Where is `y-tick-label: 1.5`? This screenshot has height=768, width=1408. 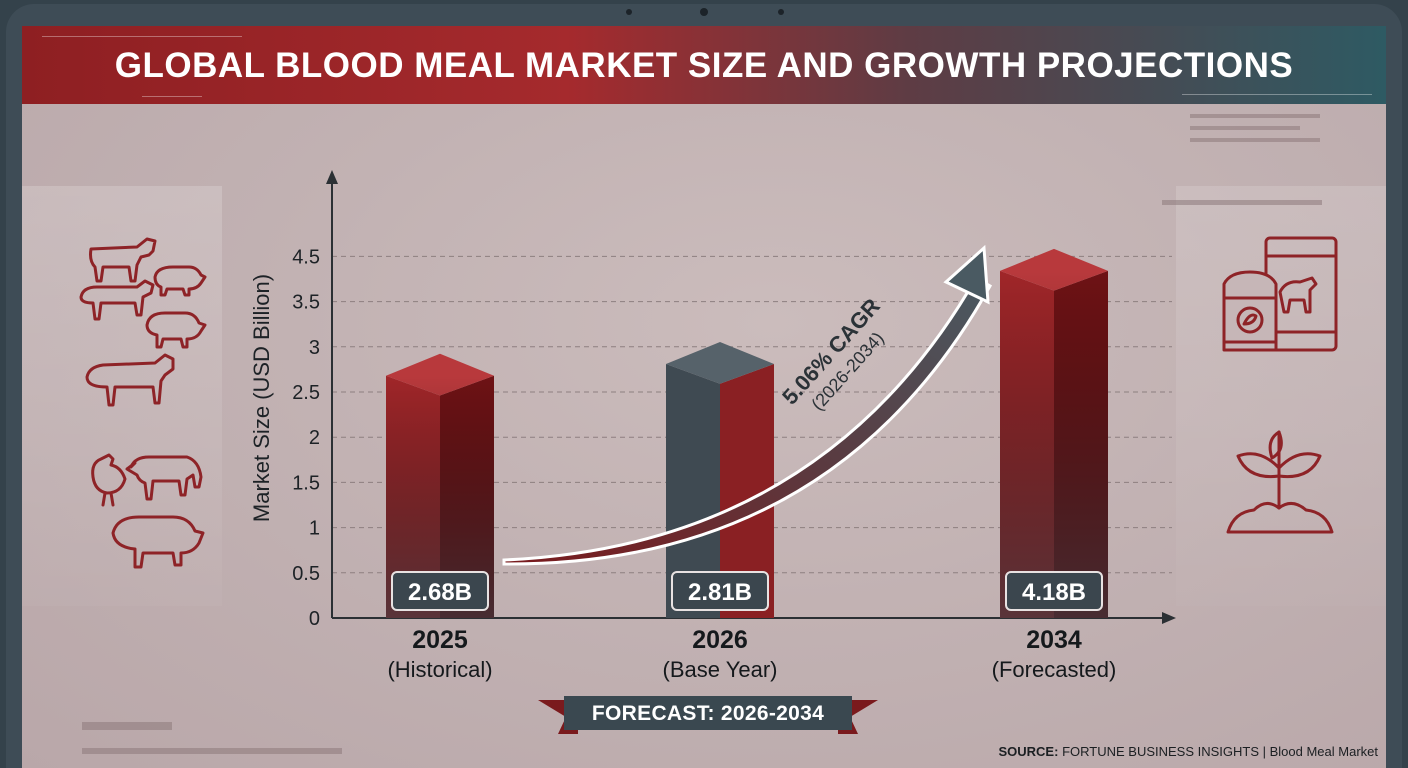 y-tick-label: 1.5 is located at coordinates (306, 483).